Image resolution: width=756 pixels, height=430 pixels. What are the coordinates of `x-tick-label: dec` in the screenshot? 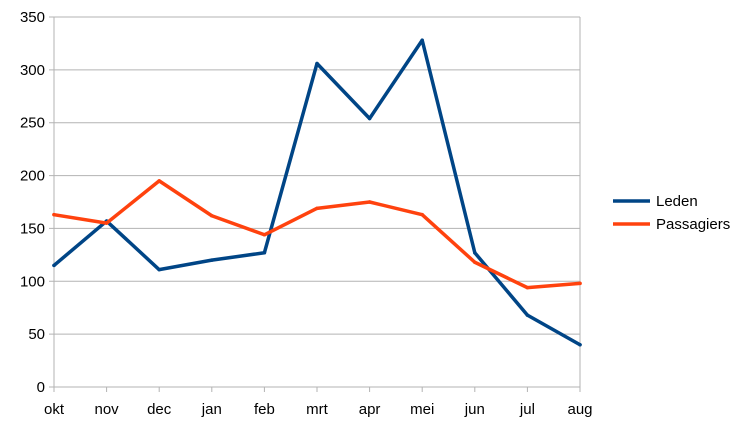 It's located at (159, 409).